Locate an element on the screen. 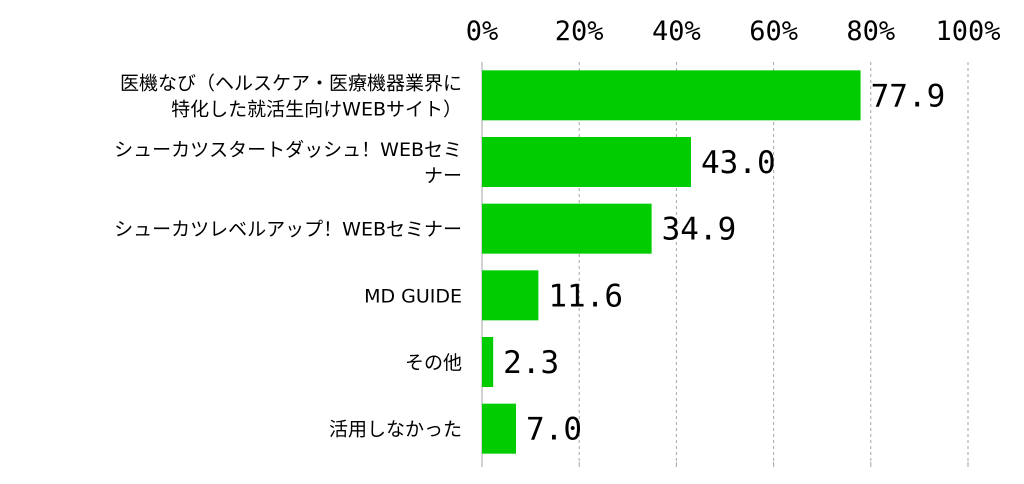 This screenshot has width=1024, height=484. category-label: ナー is located at coordinates (443, 176).